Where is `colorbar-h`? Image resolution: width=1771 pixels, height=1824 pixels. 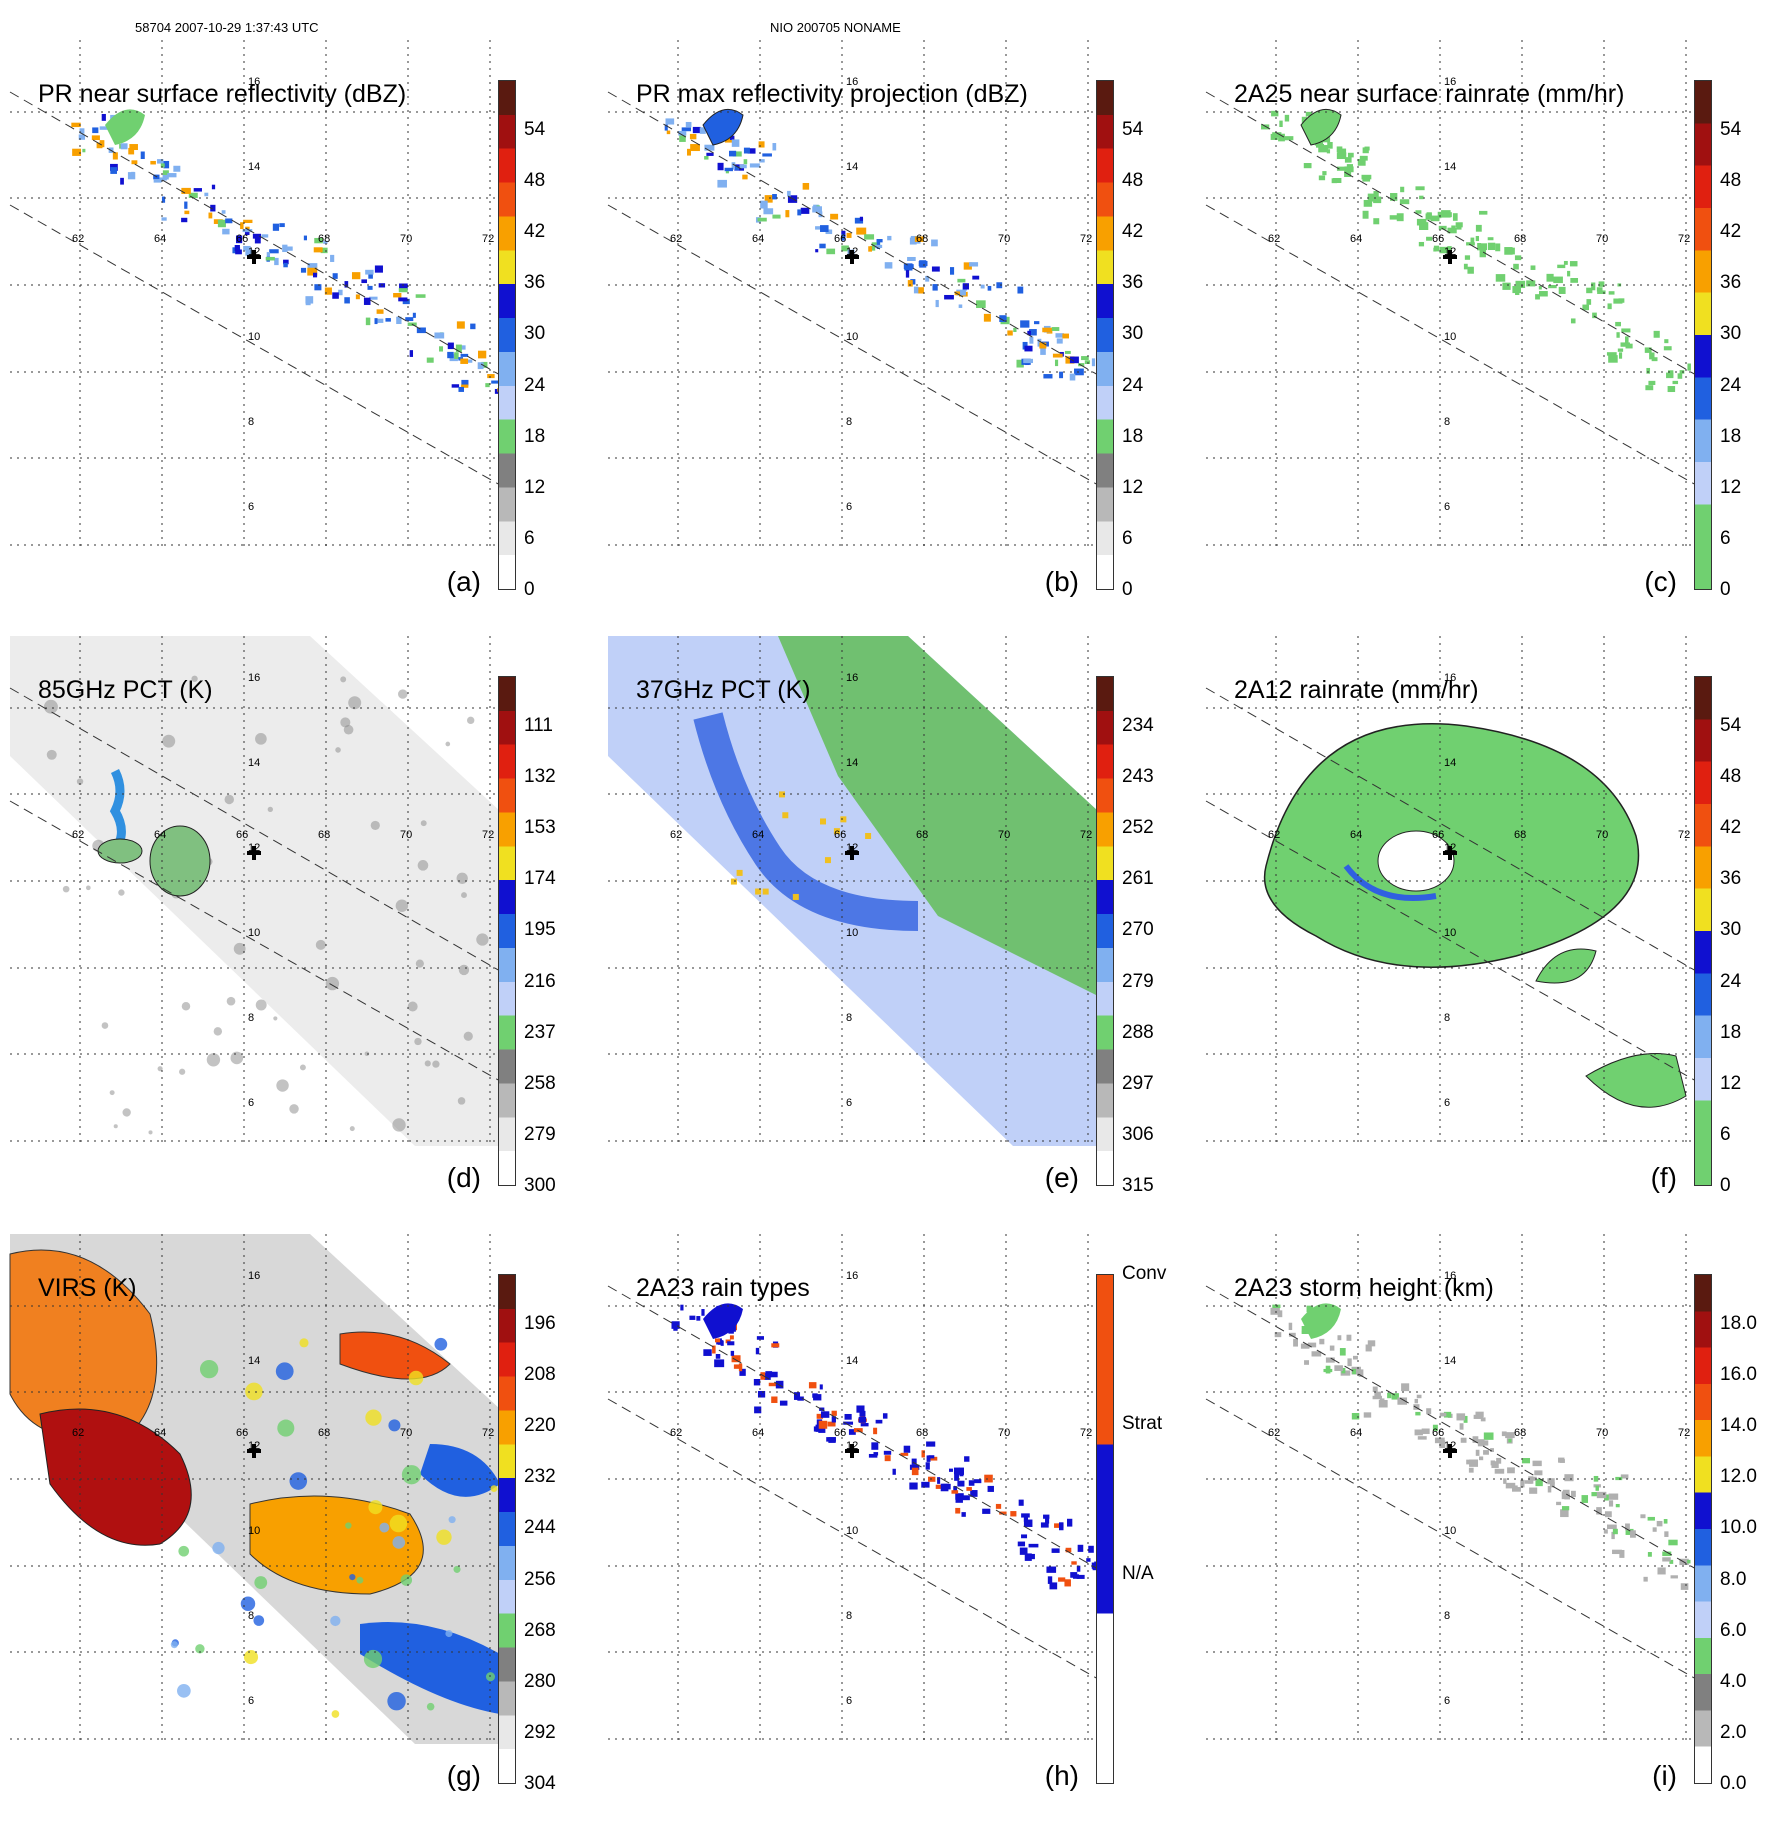 colorbar-h is located at coordinates (1105, 1529).